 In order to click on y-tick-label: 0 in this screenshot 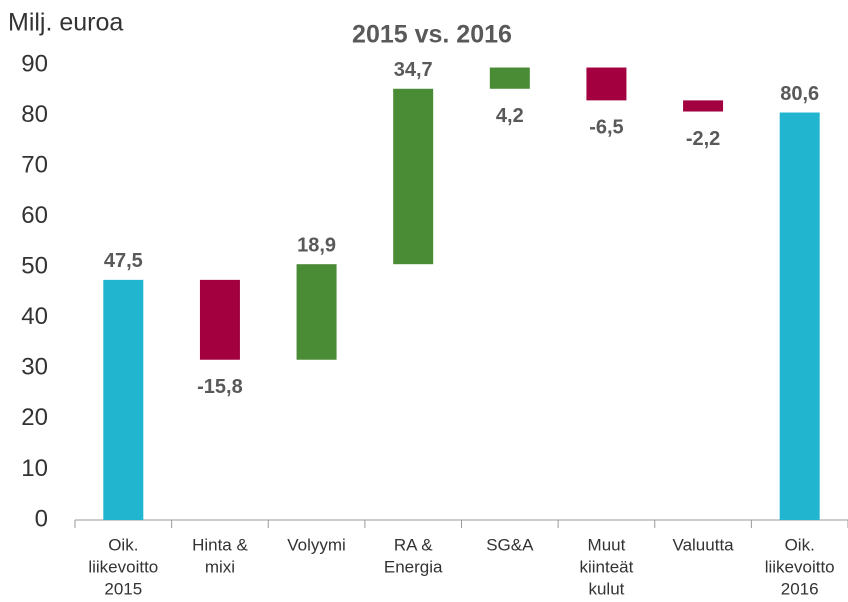, I will do `click(41, 518)`.